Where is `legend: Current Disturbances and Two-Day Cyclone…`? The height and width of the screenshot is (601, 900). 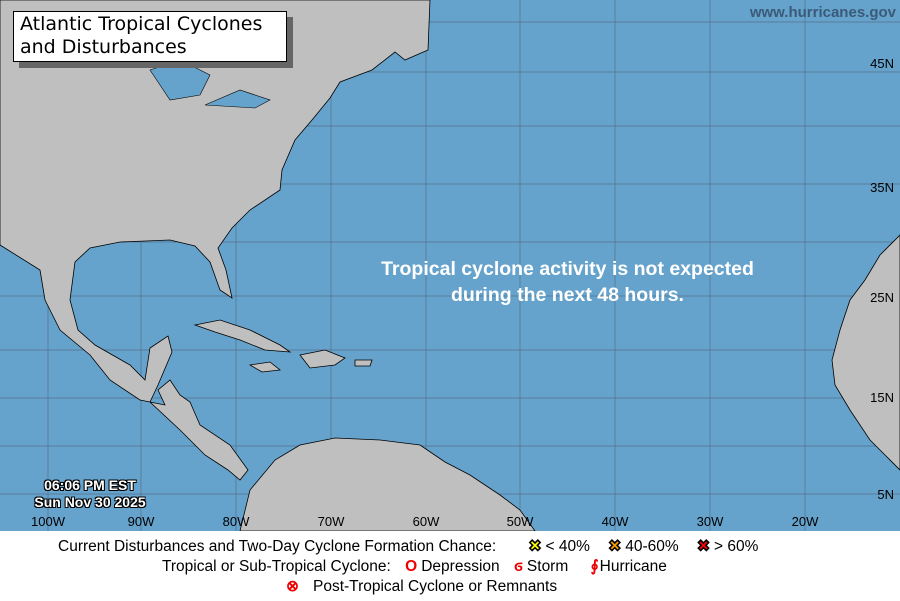 legend: Current Disturbances and Two-Day Cyclone… is located at coordinates (450, 566).